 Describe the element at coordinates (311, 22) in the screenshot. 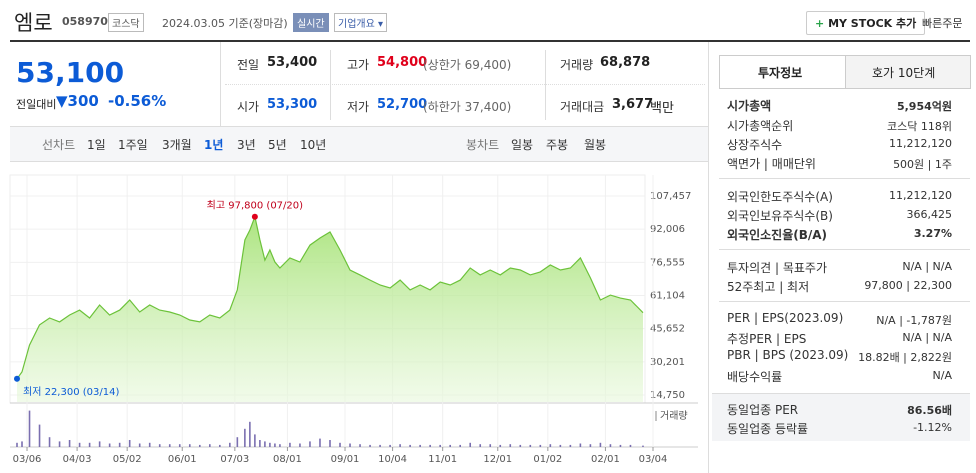

I see `realtime-badge: 실시간` at that location.